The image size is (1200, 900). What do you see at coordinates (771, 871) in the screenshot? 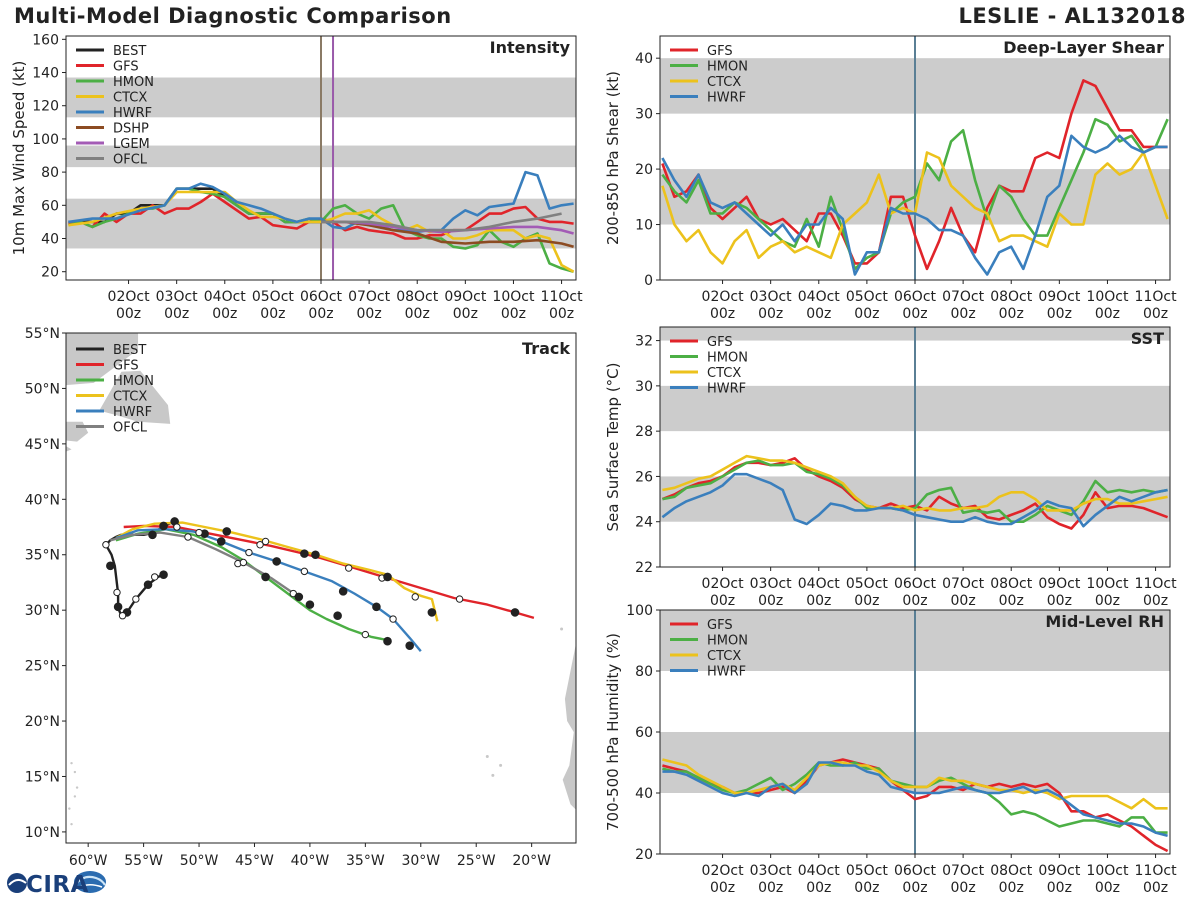
I see `rh-xtick-label: 03Oct` at bounding box center [771, 871].